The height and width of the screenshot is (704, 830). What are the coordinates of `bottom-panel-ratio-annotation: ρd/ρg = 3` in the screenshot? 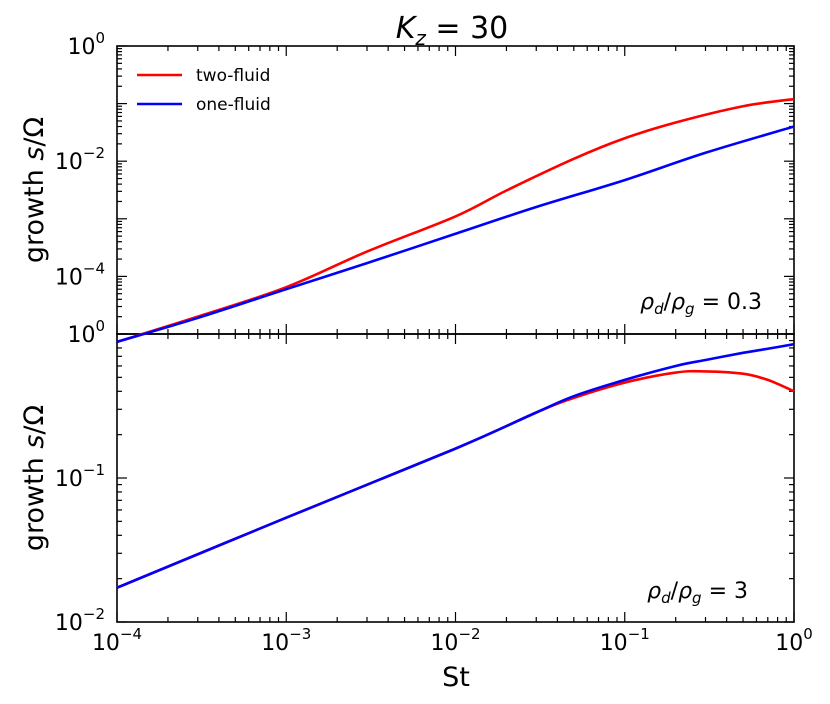 It's located at (697, 593).